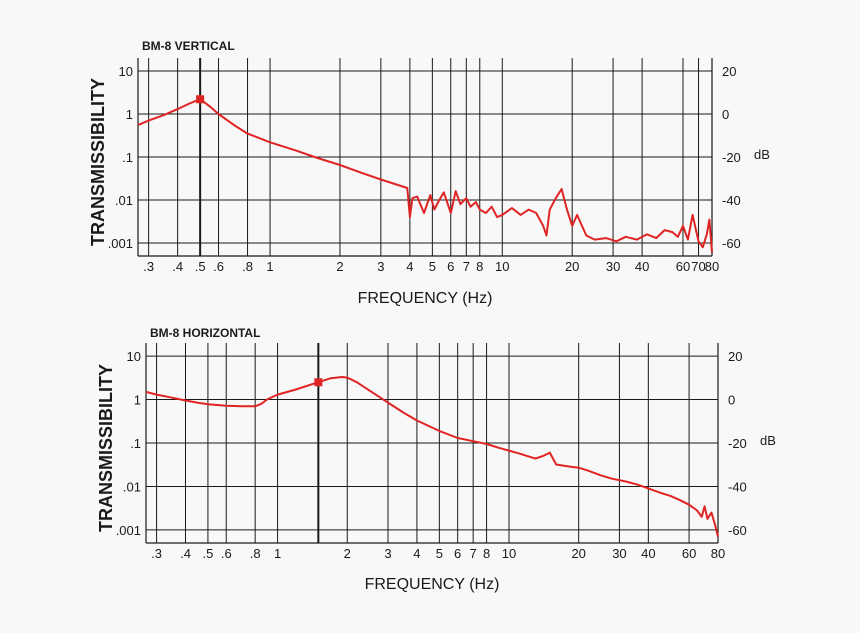 The height and width of the screenshot is (633, 860). What do you see at coordinates (205, 333) in the screenshot?
I see `chart-title: BM-8 HORIZONTAL` at bounding box center [205, 333].